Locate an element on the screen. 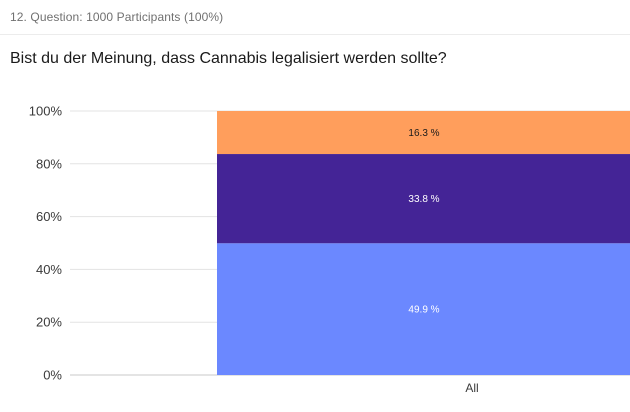 The image size is (630, 412). y-tick-label: 80% is located at coordinates (49, 163).